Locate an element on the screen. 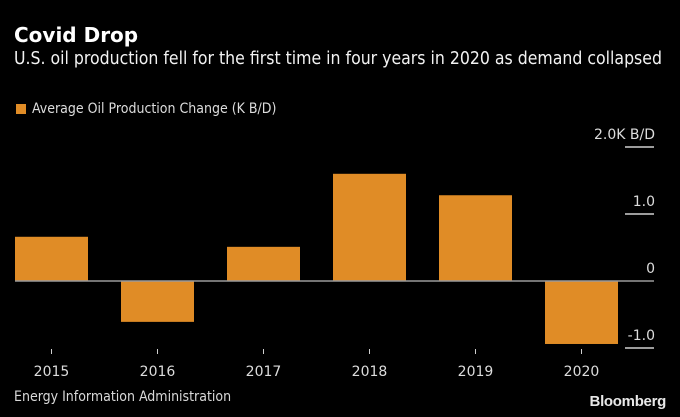 Image resolution: width=680 pixels, height=417 pixels. chart-title: Covid Drop is located at coordinates (76, 35).